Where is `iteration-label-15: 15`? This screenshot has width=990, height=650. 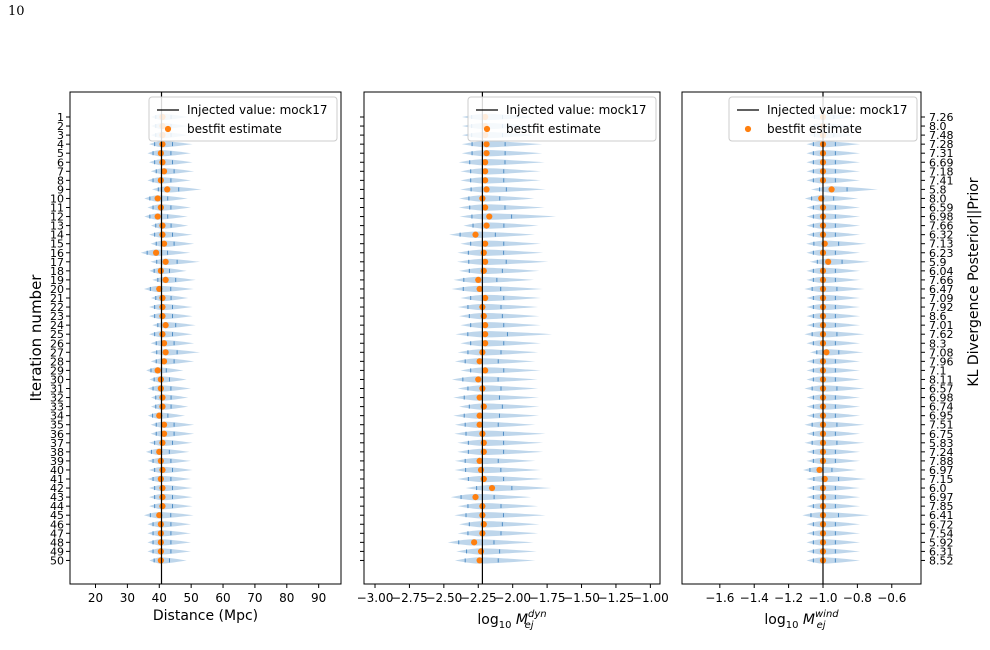
iteration-label-15: 15 is located at coordinates (57, 244).